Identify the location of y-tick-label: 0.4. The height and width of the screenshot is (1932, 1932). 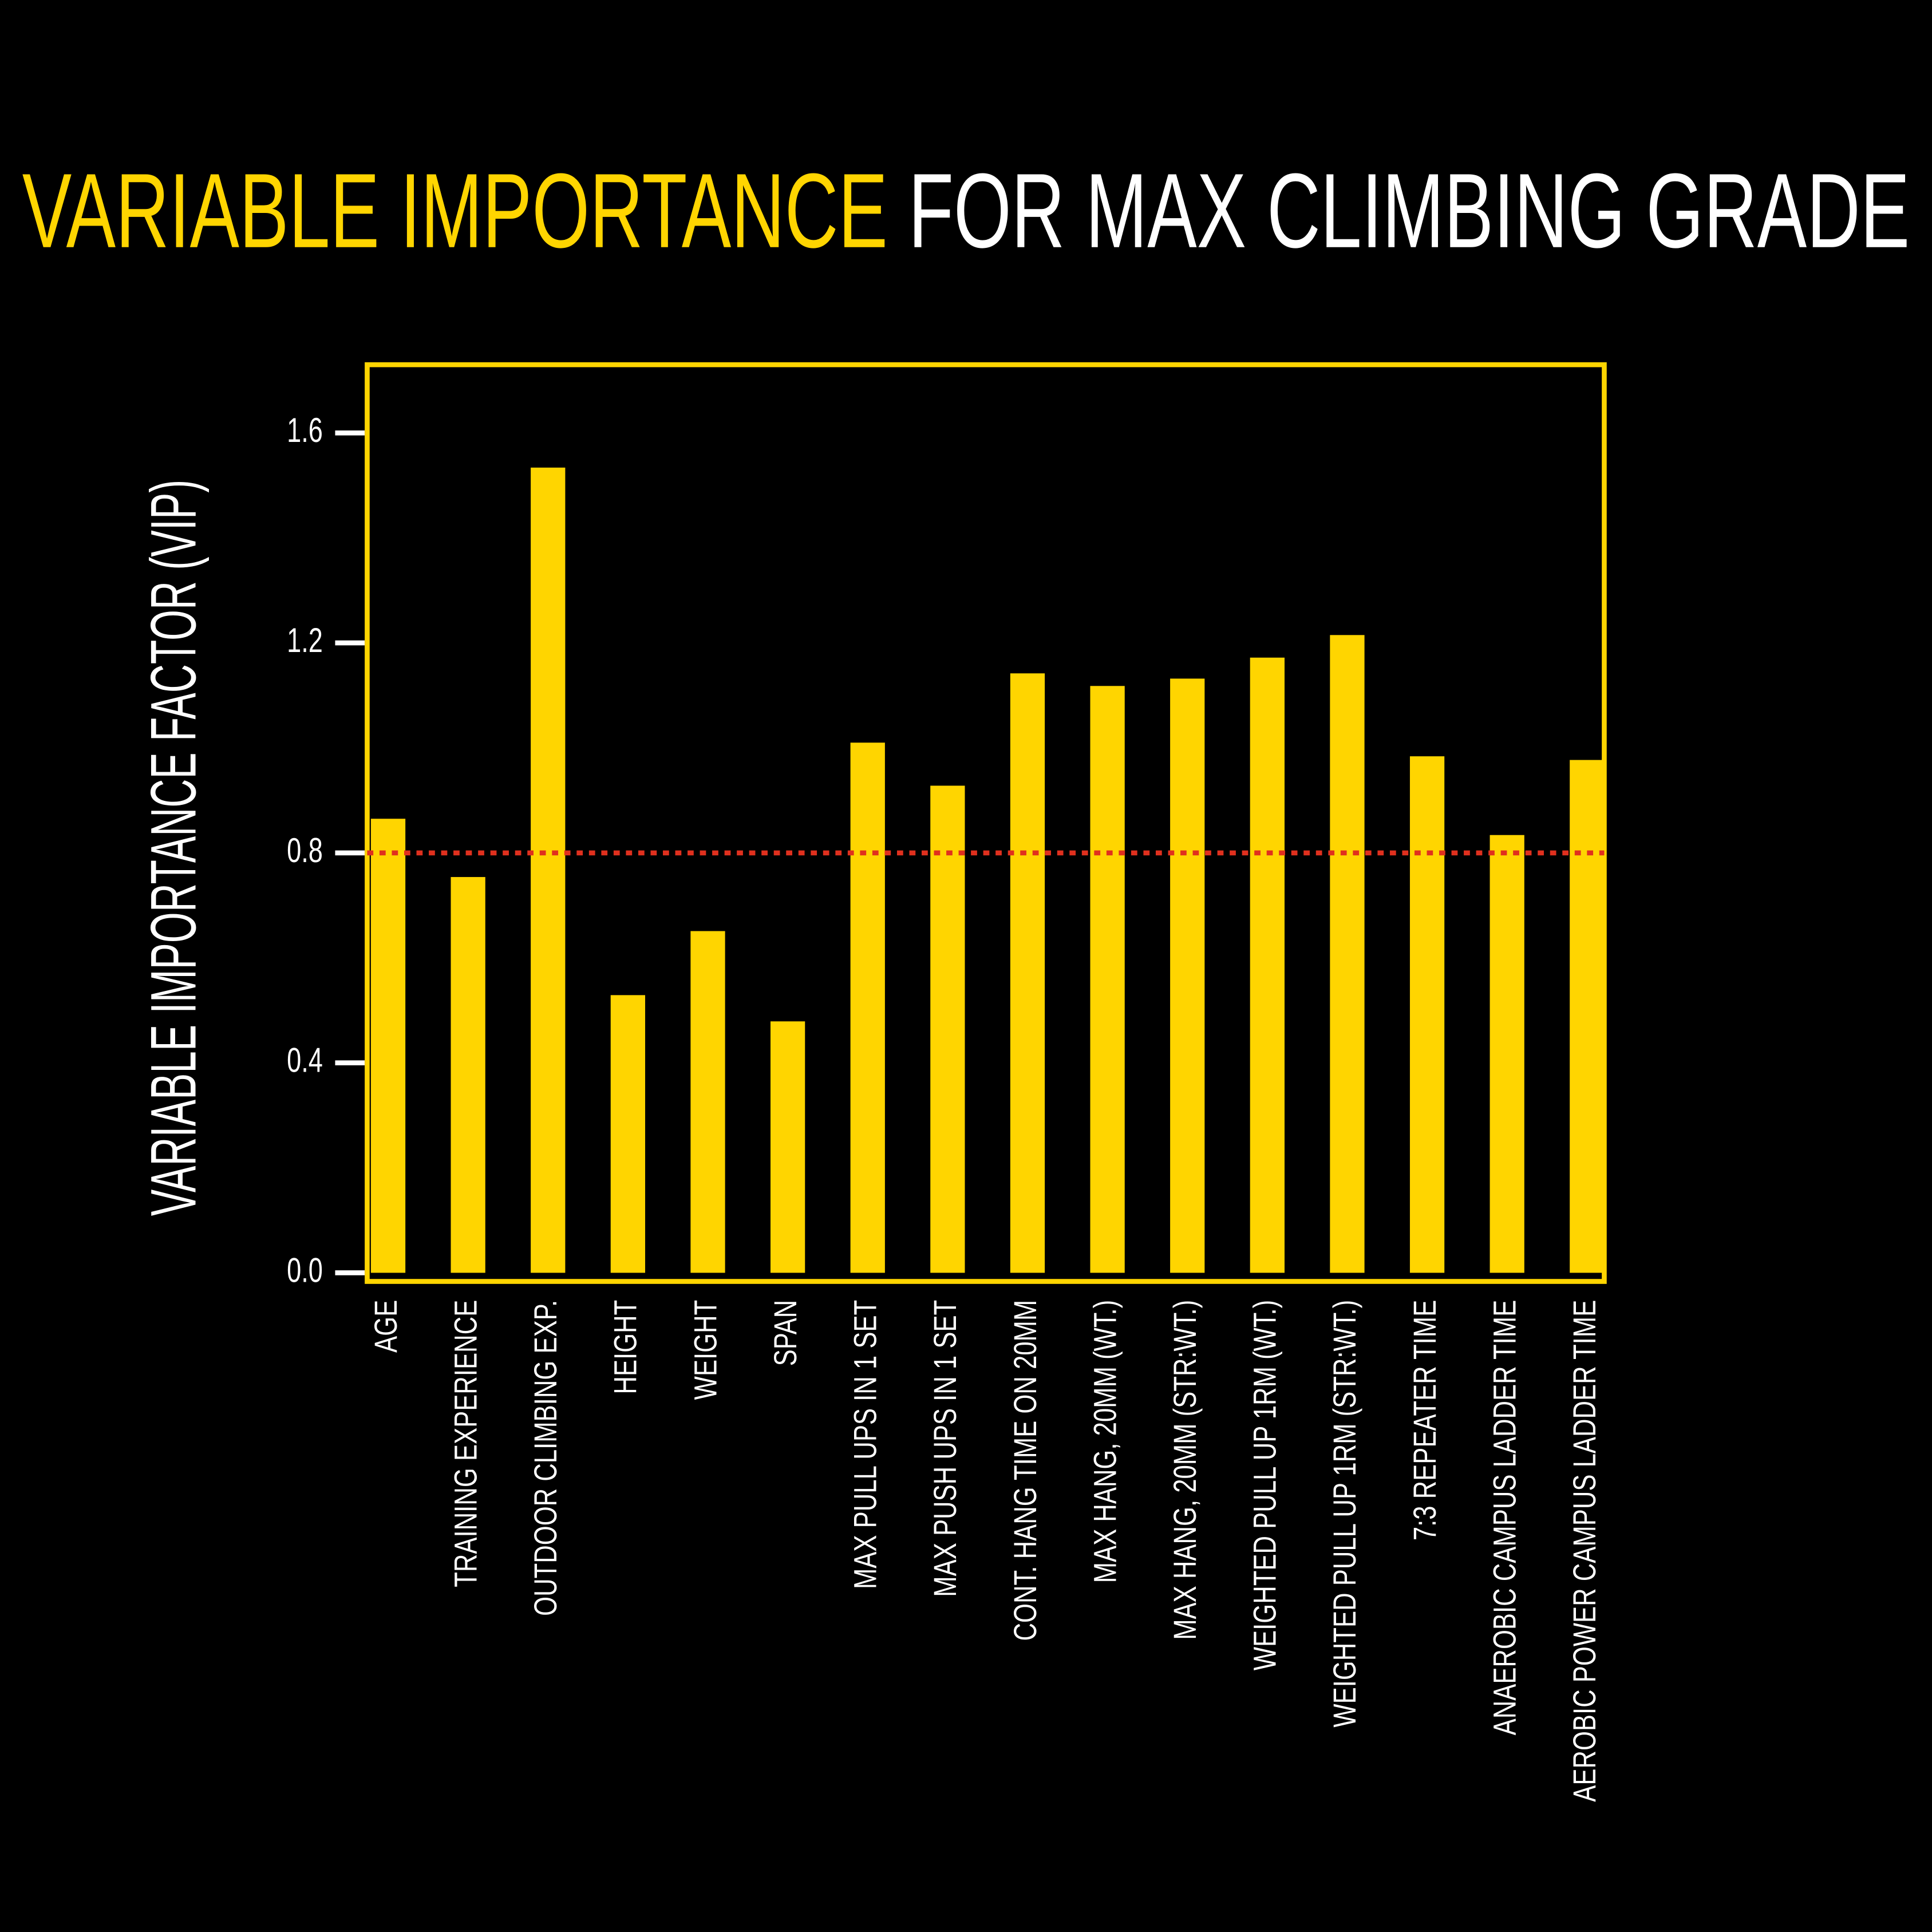
(305, 1060).